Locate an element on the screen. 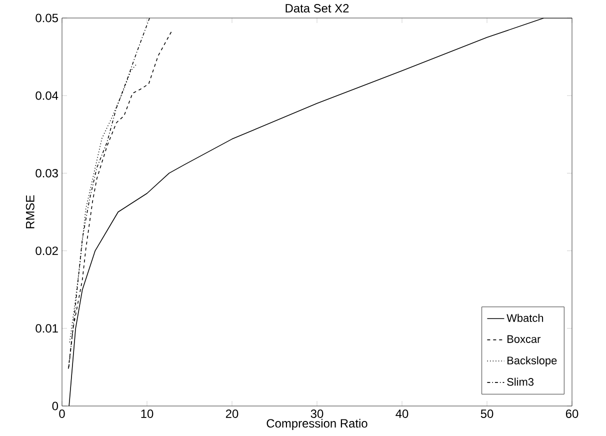 Image resolution: width=606 pixels, height=436 pixels. y-axis-title: RMSE is located at coordinates (30, 211).